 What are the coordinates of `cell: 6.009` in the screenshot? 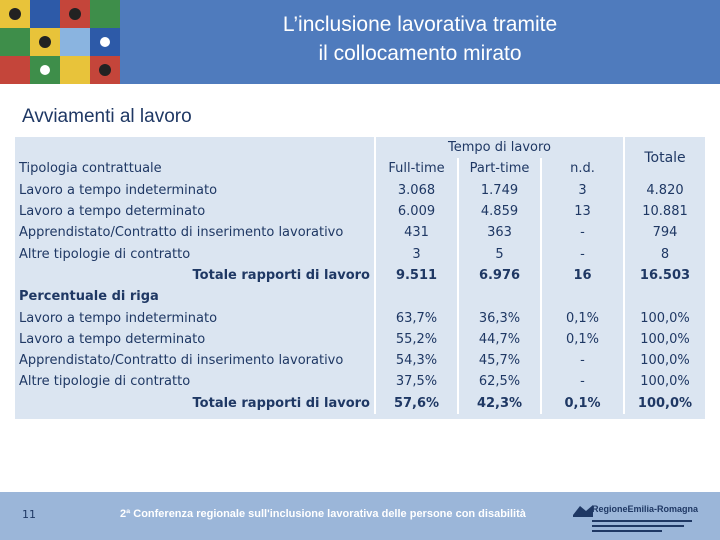 It's located at (416, 211).